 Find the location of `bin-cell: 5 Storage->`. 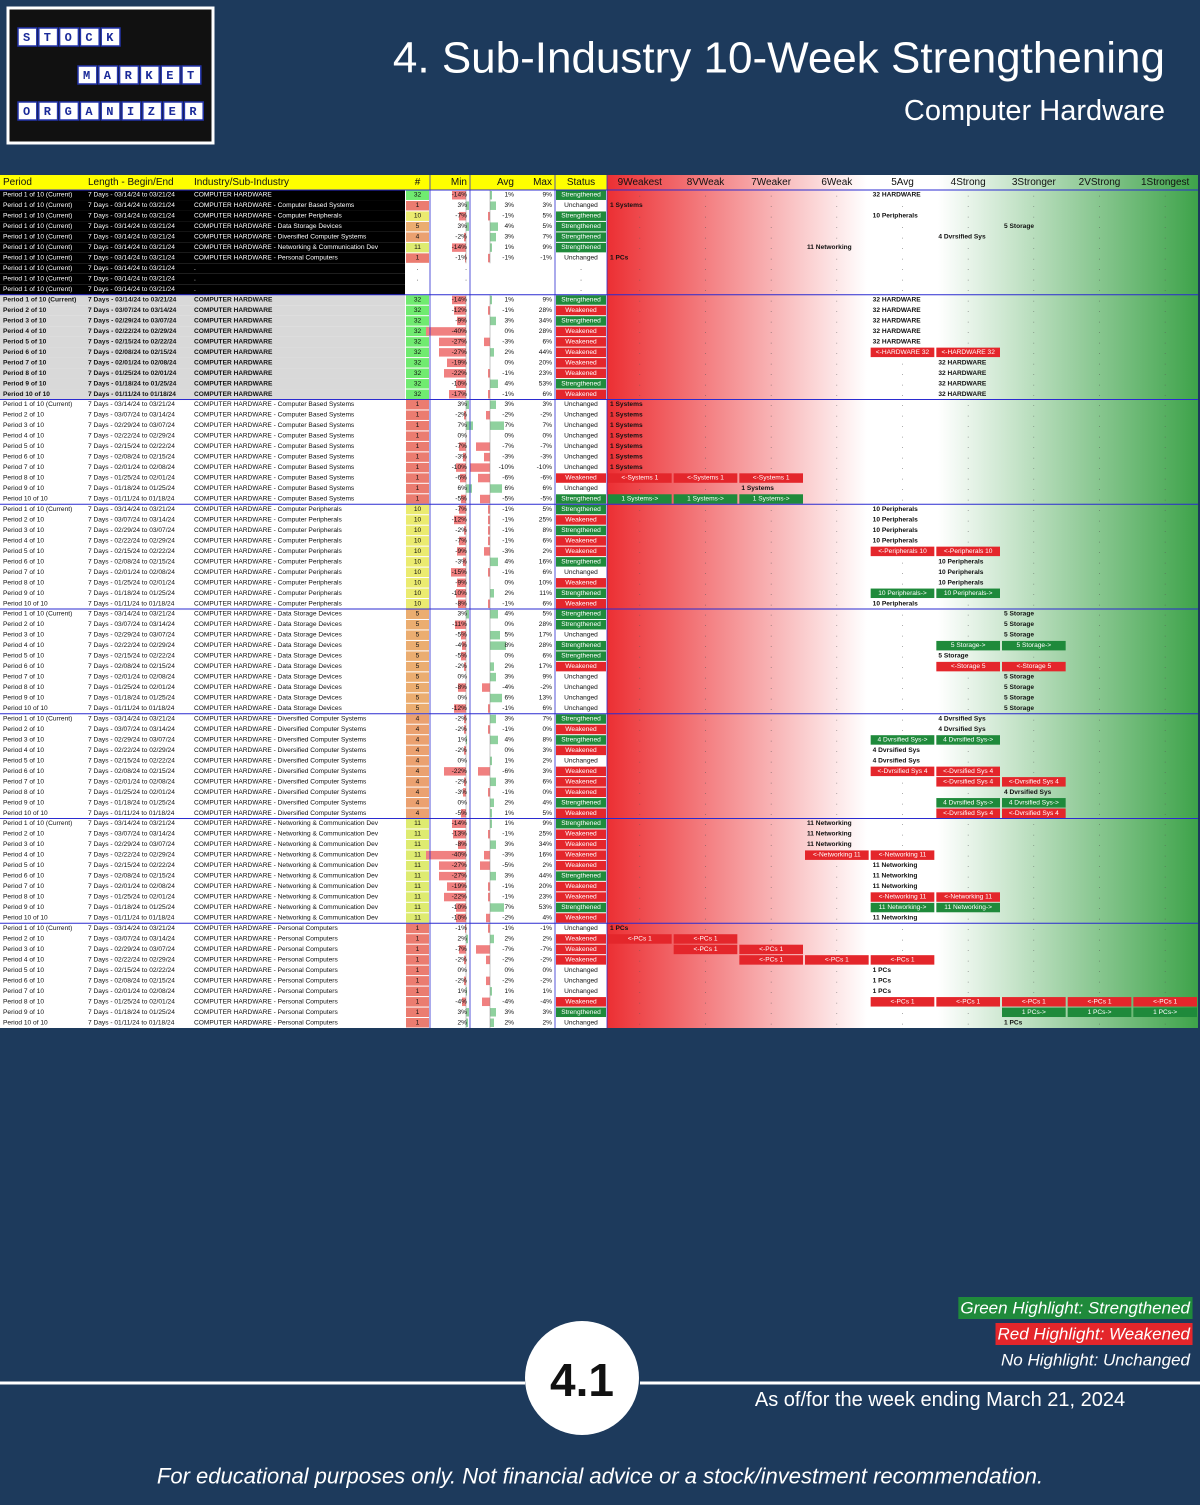

bin-cell: 5 Storage-> is located at coordinates (968, 645).